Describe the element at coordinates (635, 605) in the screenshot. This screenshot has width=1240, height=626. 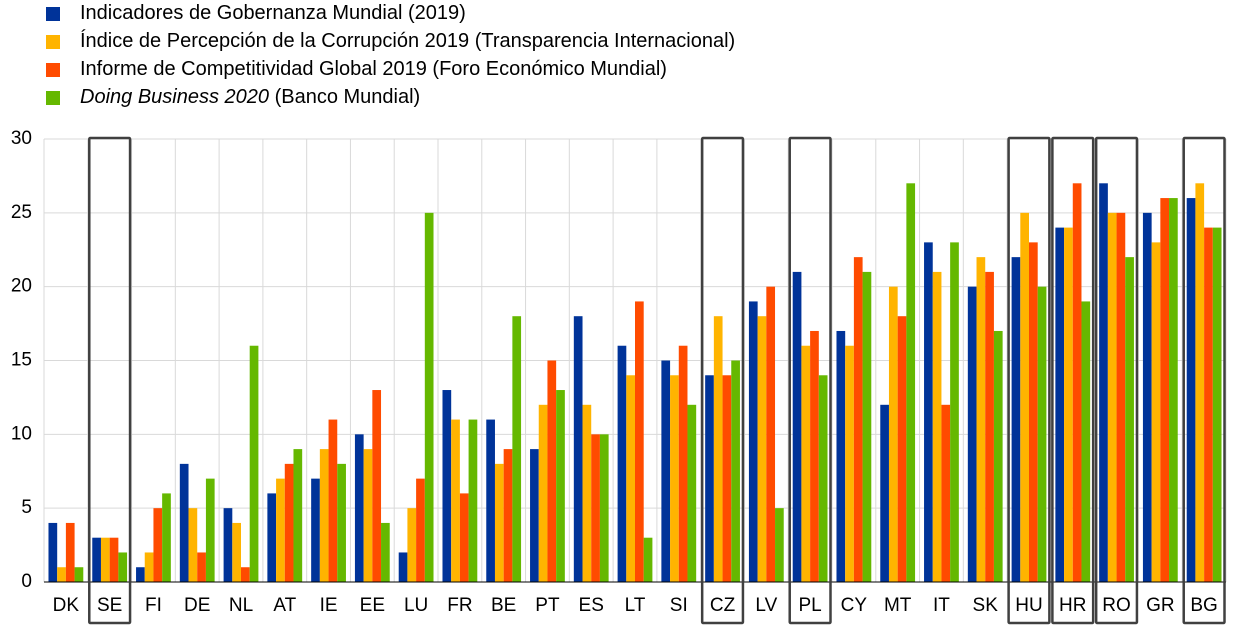
I see `x-tick-label-lt: LT` at that location.